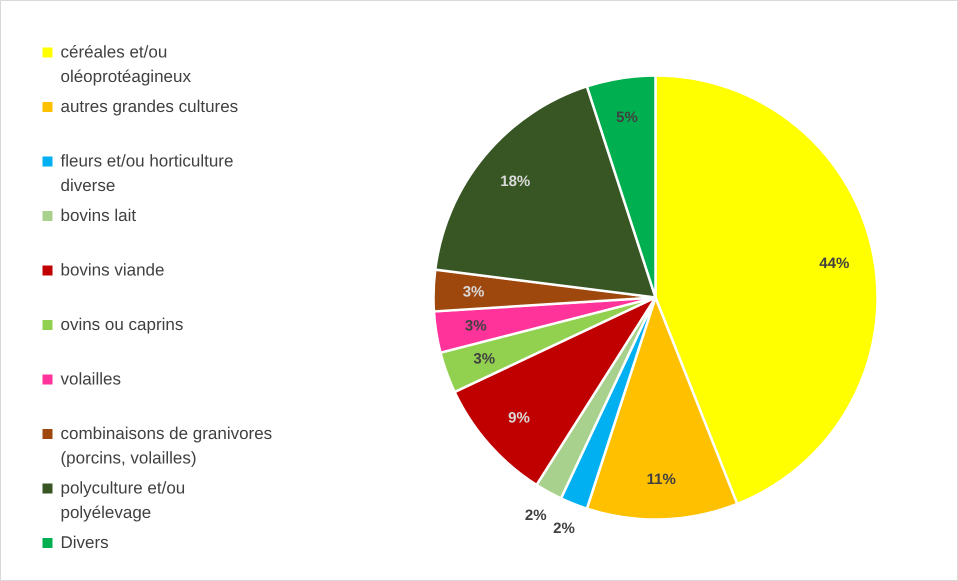  Describe the element at coordinates (149, 106) in the screenshot. I see `legend-label: autres grandes cultures` at that location.